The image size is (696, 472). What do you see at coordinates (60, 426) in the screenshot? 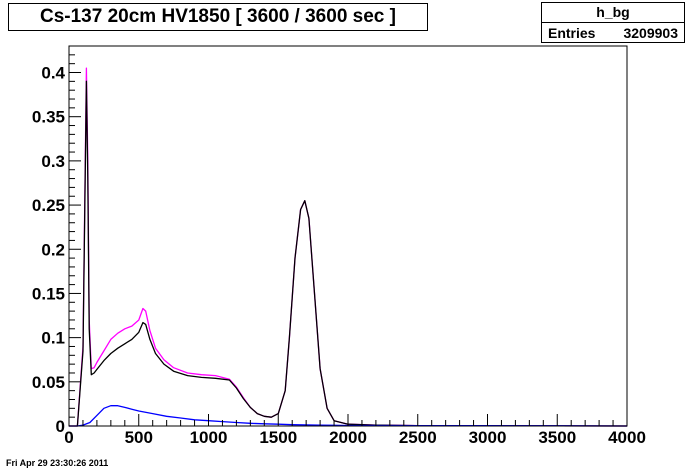
I see `y-tick-label: 0` at bounding box center [60, 426].